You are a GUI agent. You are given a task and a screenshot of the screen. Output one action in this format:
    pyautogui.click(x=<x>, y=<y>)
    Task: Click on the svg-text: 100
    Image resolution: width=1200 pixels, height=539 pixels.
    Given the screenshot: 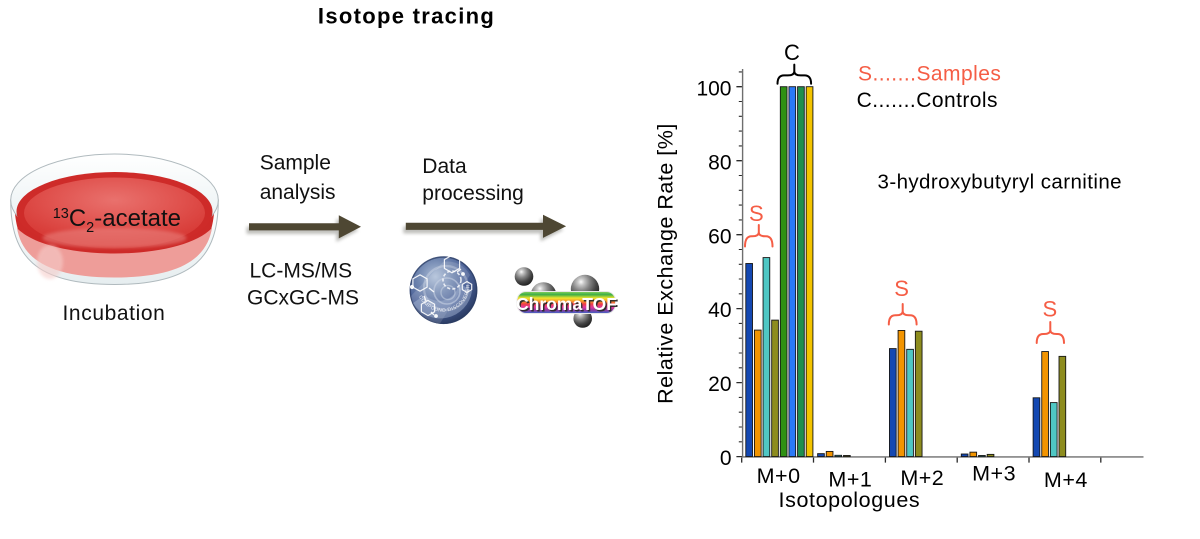 What is the action you would take?
    pyautogui.click(x=713, y=88)
    